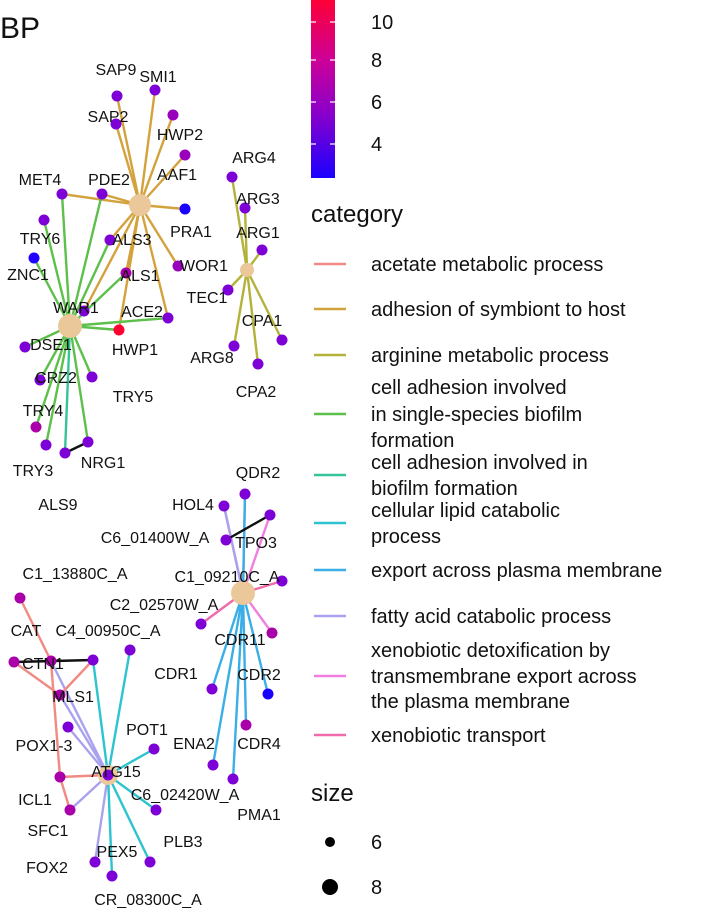 The width and height of the screenshot is (720, 921). What do you see at coordinates (248, 527) in the screenshot?
I see `edge-c6-01400w-a-tpo3` at bounding box center [248, 527].